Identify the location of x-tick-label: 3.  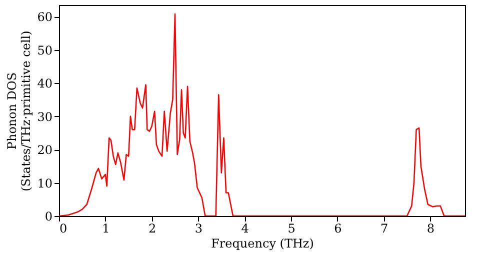
(198, 229).